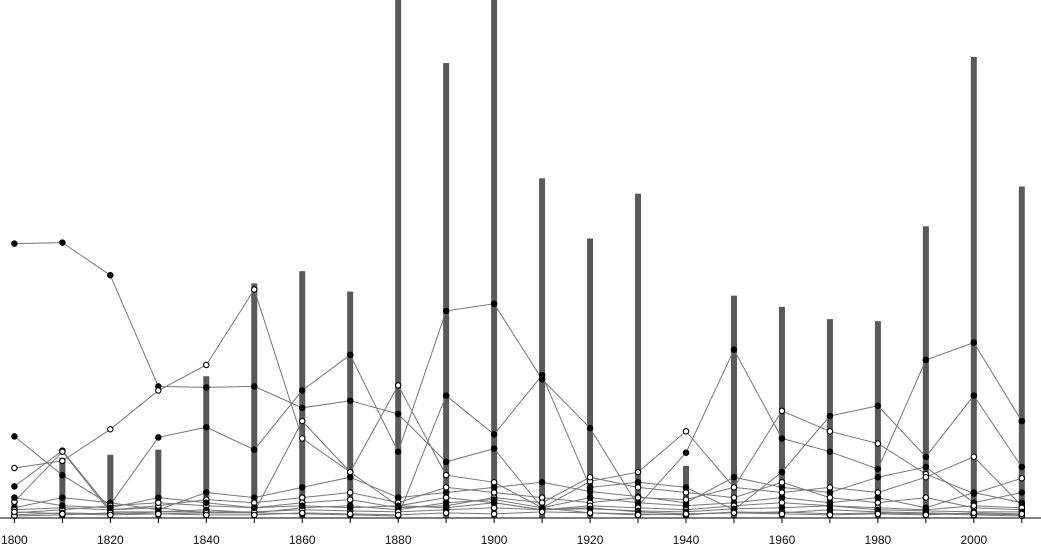 This screenshot has height=551, width=1041. I want to click on x-tick-label: 1820, so click(110, 540).